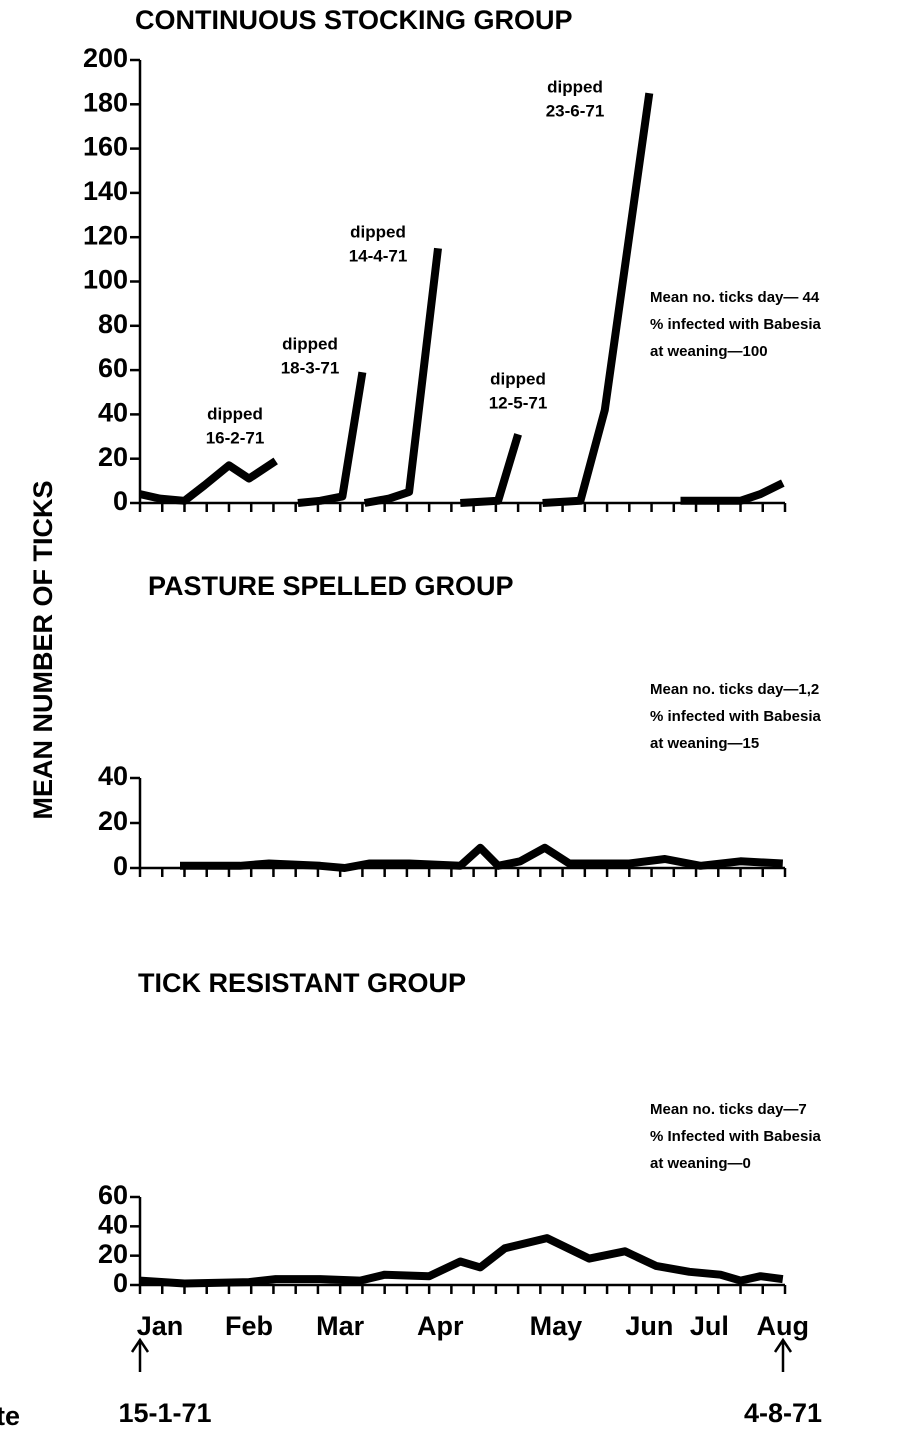 This screenshot has width=921, height=1433. Describe the element at coordinates (310, 367) in the screenshot. I see `annotation: 18-3-71` at that location.